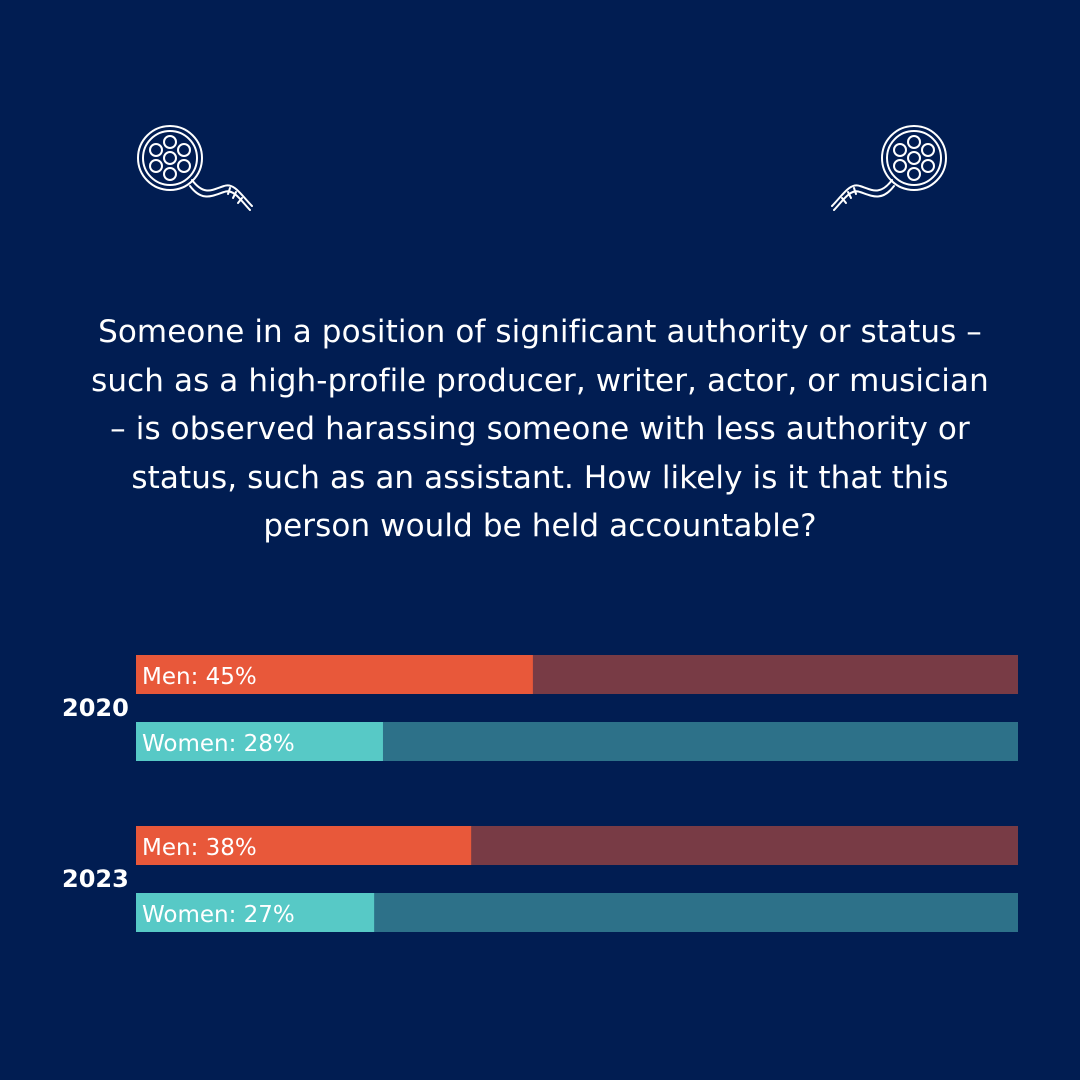 The width and height of the screenshot is (1080, 1080). I want to click on bar-label-women-2020: Women: 28%, so click(218, 744).